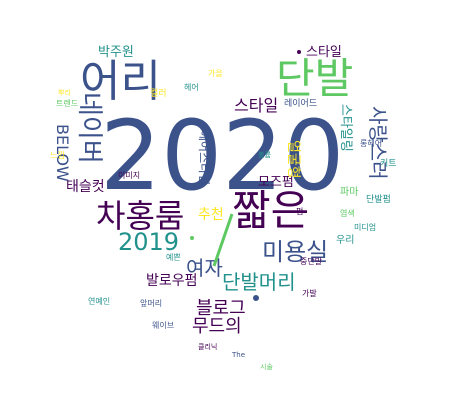 The width and height of the screenshot is (450, 411). What do you see at coordinates (371, 143) in the screenshot?
I see `word-longhair: 롱헤어` at bounding box center [371, 143].